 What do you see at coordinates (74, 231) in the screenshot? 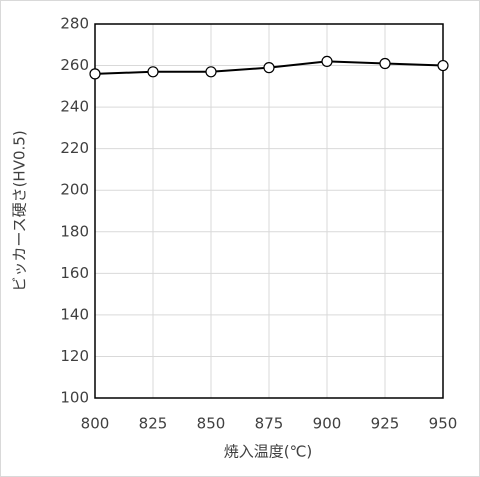
I see `y-tick-label: 180` at bounding box center [74, 231].